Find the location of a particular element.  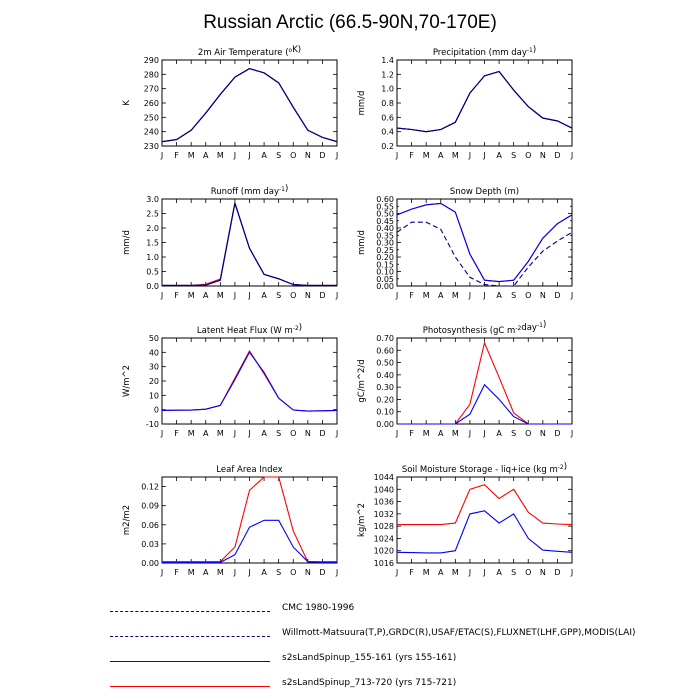

y-tick-label: 0.8 is located at coordinates (387, 103).